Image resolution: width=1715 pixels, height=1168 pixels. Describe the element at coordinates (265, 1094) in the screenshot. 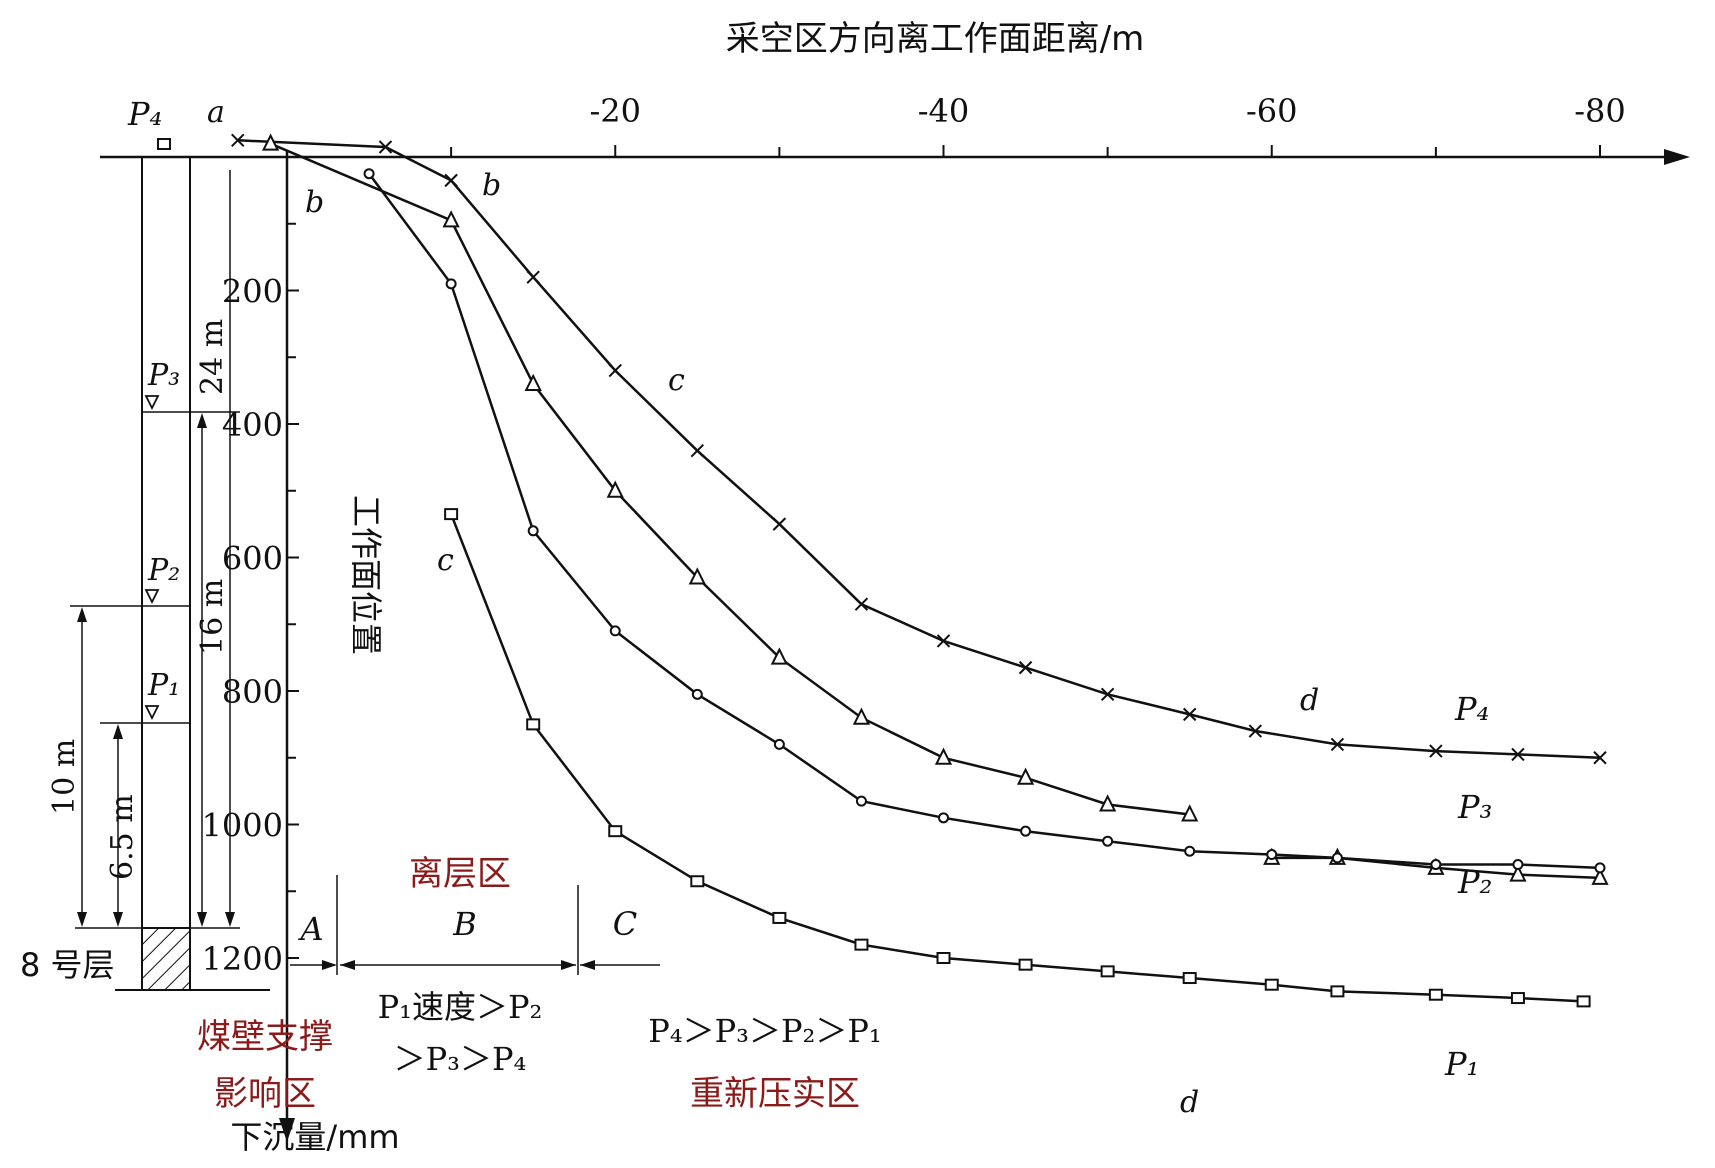

I see `zone-a-name-2: 影响区` at that location.